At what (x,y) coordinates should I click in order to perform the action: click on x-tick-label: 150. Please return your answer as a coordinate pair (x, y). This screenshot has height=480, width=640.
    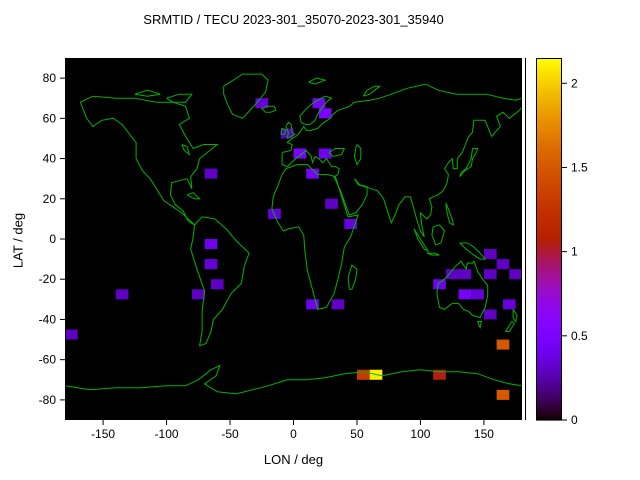
    Looking at the image, I should click on (484, 434).